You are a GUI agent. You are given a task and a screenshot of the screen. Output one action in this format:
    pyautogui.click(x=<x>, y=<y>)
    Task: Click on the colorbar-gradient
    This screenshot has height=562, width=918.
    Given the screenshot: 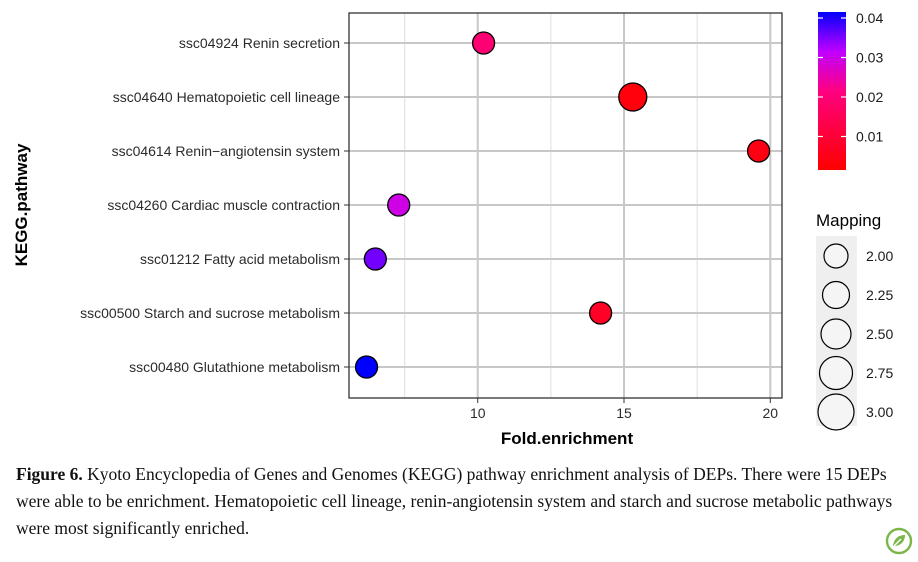 What is the action you would take?
    pyautogui.click(x=832, y=91)
    